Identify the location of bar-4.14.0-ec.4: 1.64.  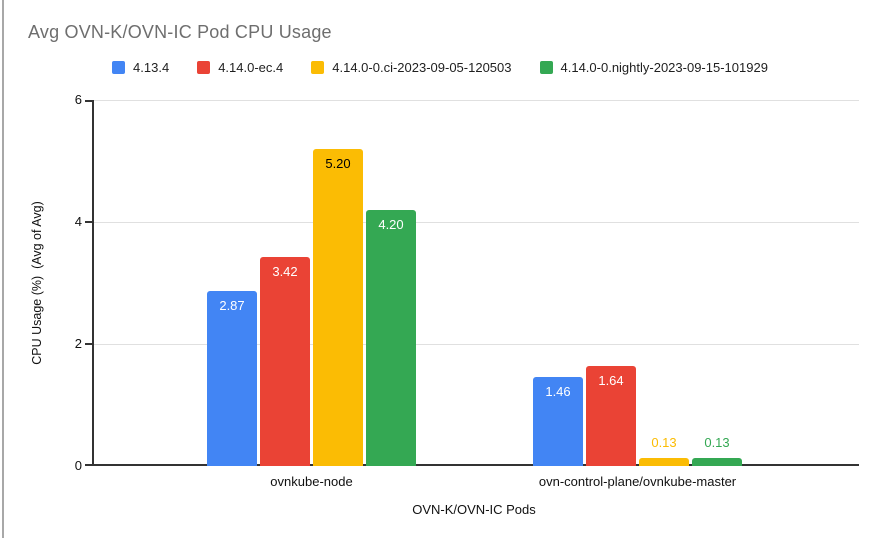
(611, 416).